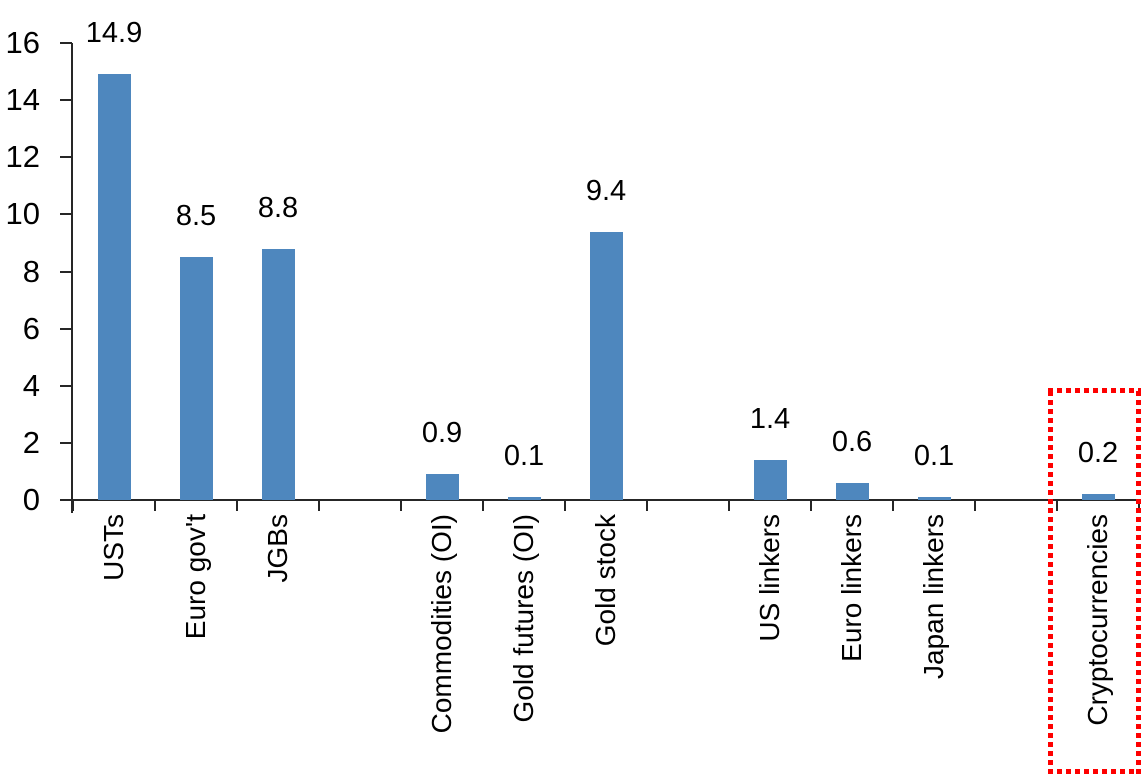 The height and width of the screenshot is (780, 1146). What do you see at coordinates (851, 588) in the screenshot?
I see `category-label: Euro linkers` at bounding box center [851, 588].